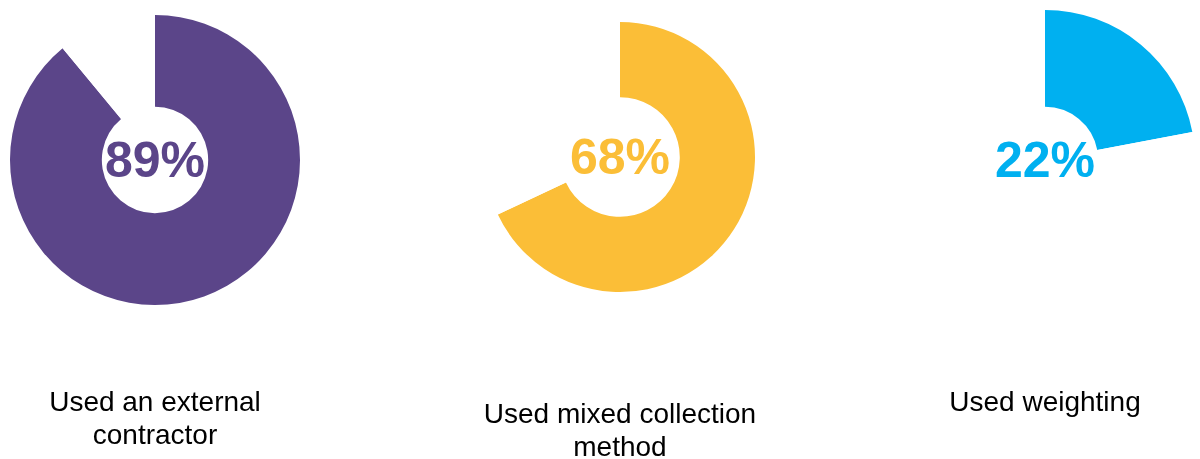 Image resolution: width=1200 pixels, height=459 pixels. What do you see at coordinates (620, 428) in the screenshot?
I see `text: Used mixed collection method` at bounding box center [620, 428].